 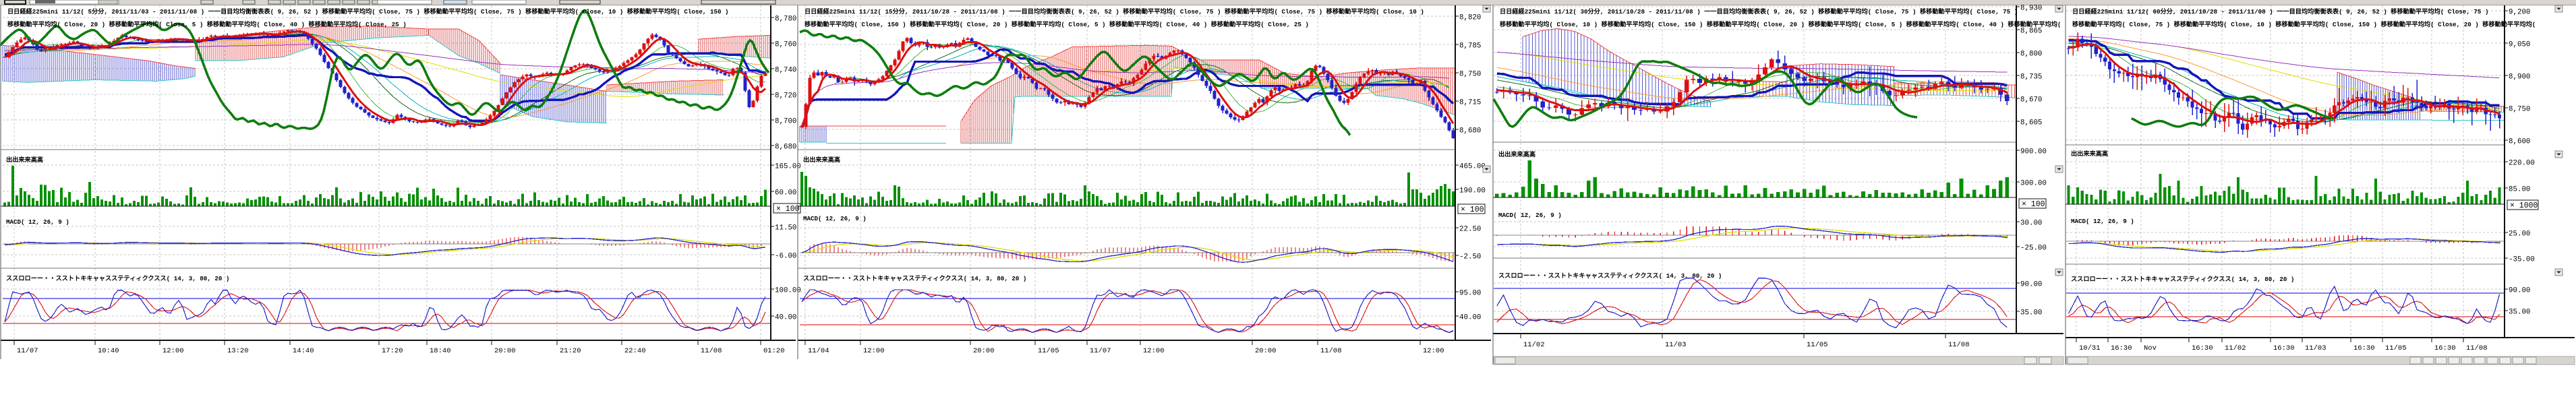 I want to click on svg-text: 8,930, so click(x=2031, y=9).